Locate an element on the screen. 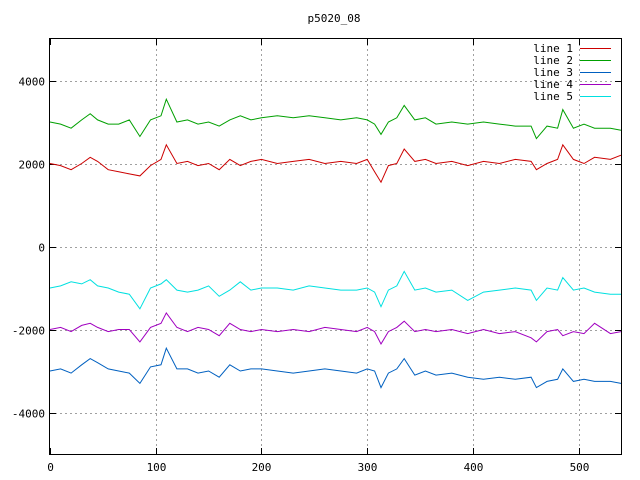 This screenshot has height=480, width=640. y-tick-label: 0 is located at coordinates (41, 248).